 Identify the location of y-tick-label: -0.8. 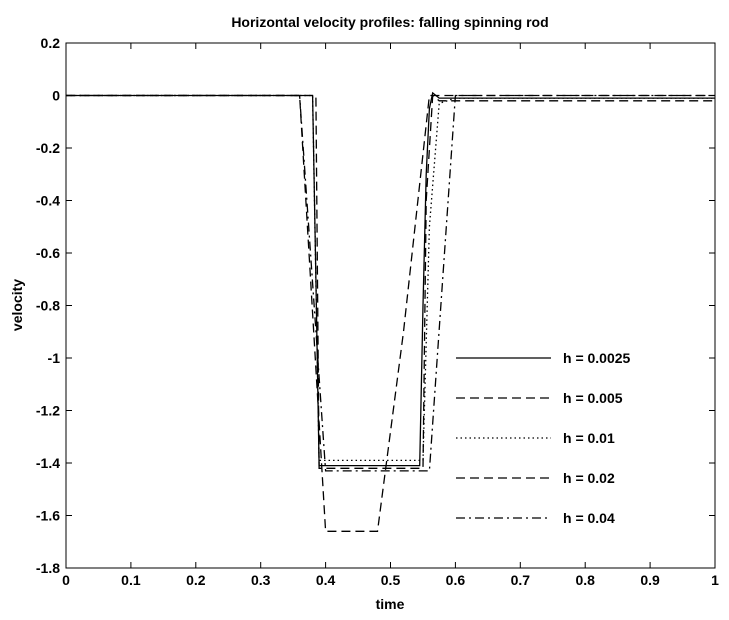
(48, 306).